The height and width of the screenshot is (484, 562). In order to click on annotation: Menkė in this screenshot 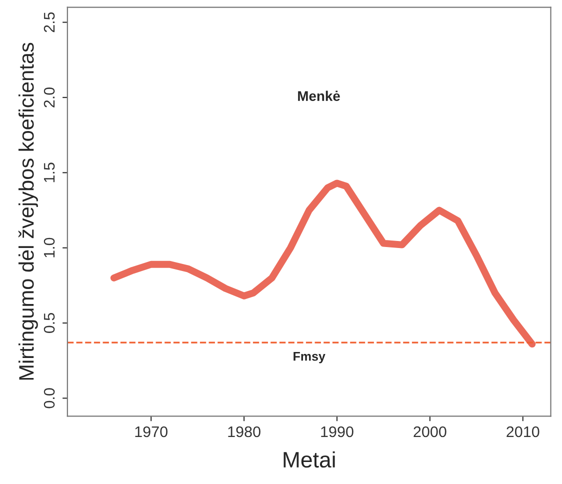, I will do `click(319, 95)`.